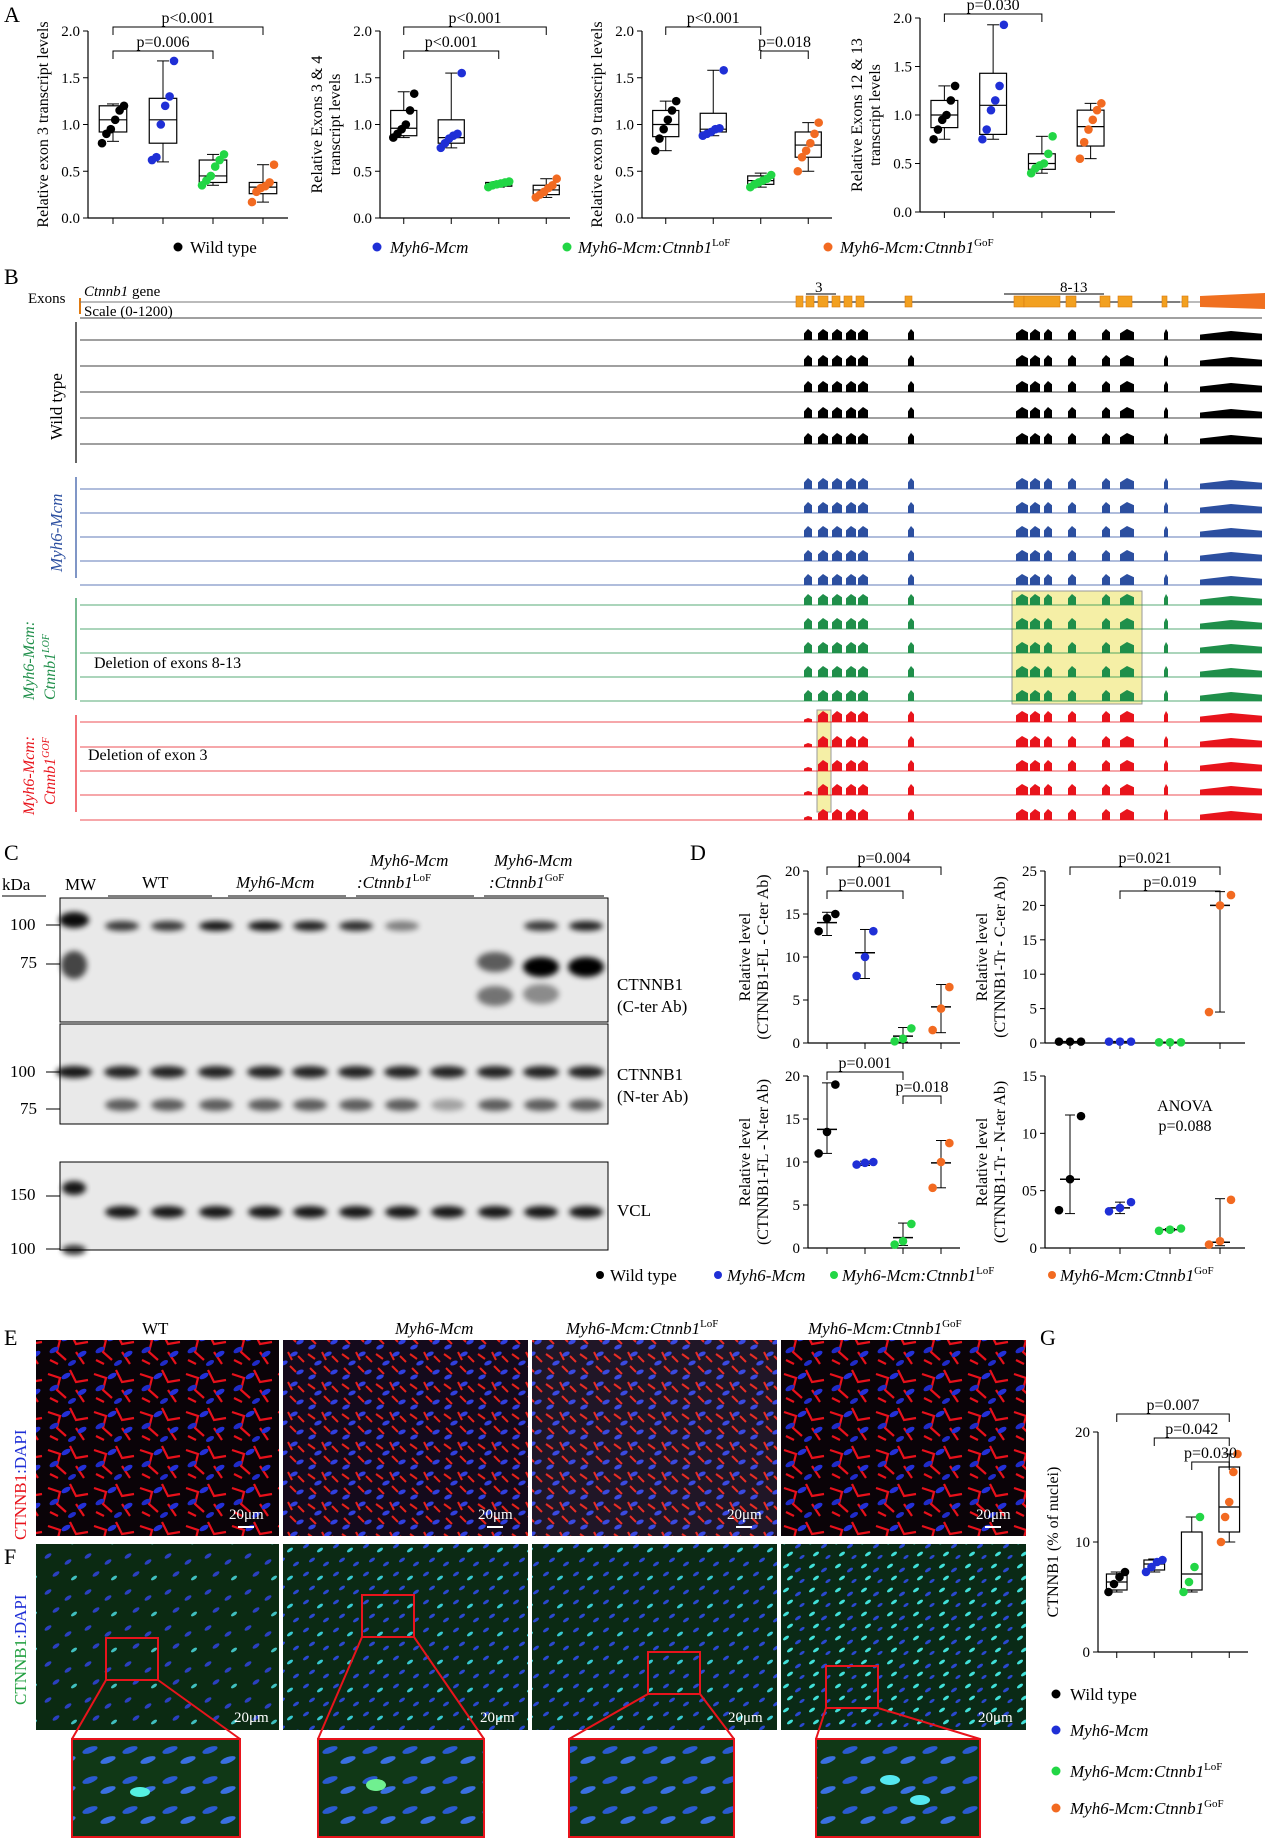 The height and width of the screenshot is (1838, 1270). Describe the element at coordinates (122, 292) in the screenshot. I see `gene-label: Ctnnb1 gene` at that location.